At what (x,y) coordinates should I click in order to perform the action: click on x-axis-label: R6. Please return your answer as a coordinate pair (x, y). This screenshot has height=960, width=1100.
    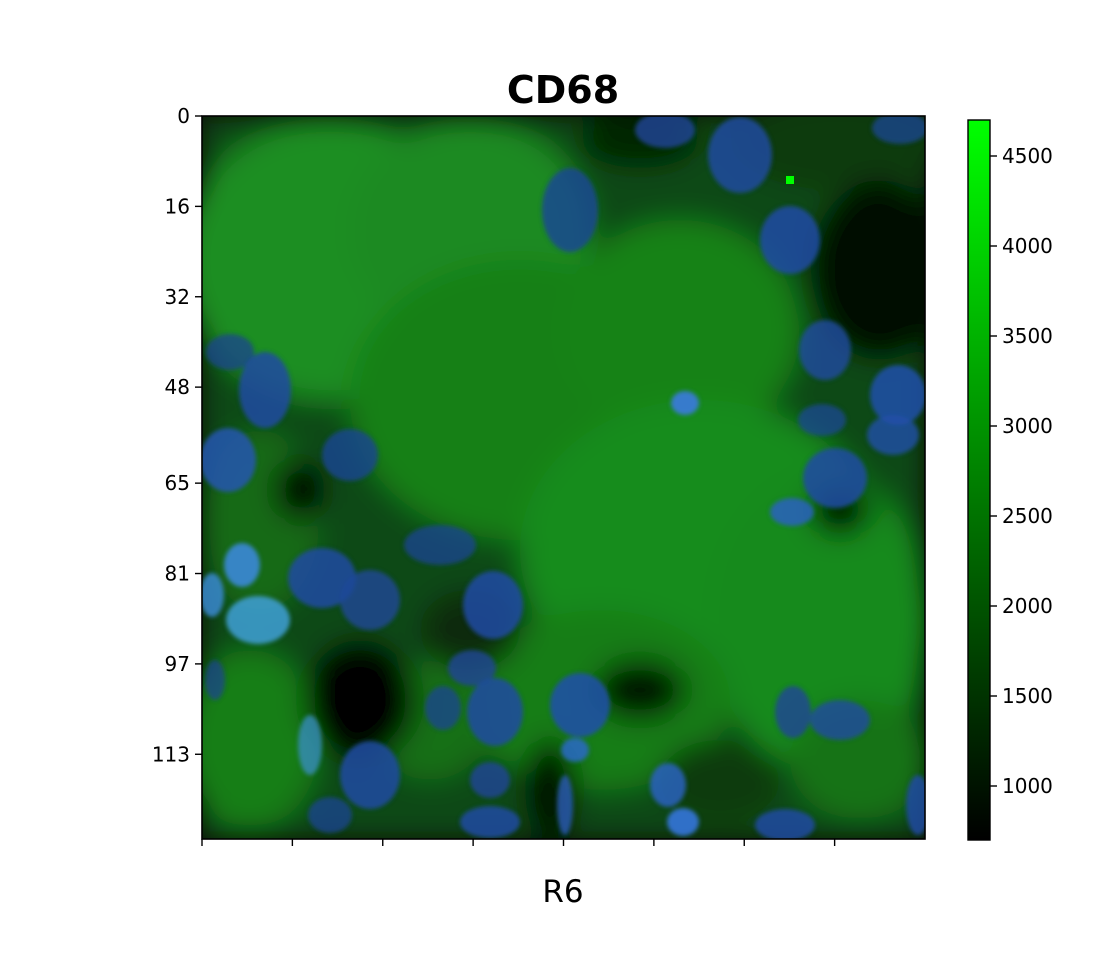
    Looking at the image, I should click on (562, 892).